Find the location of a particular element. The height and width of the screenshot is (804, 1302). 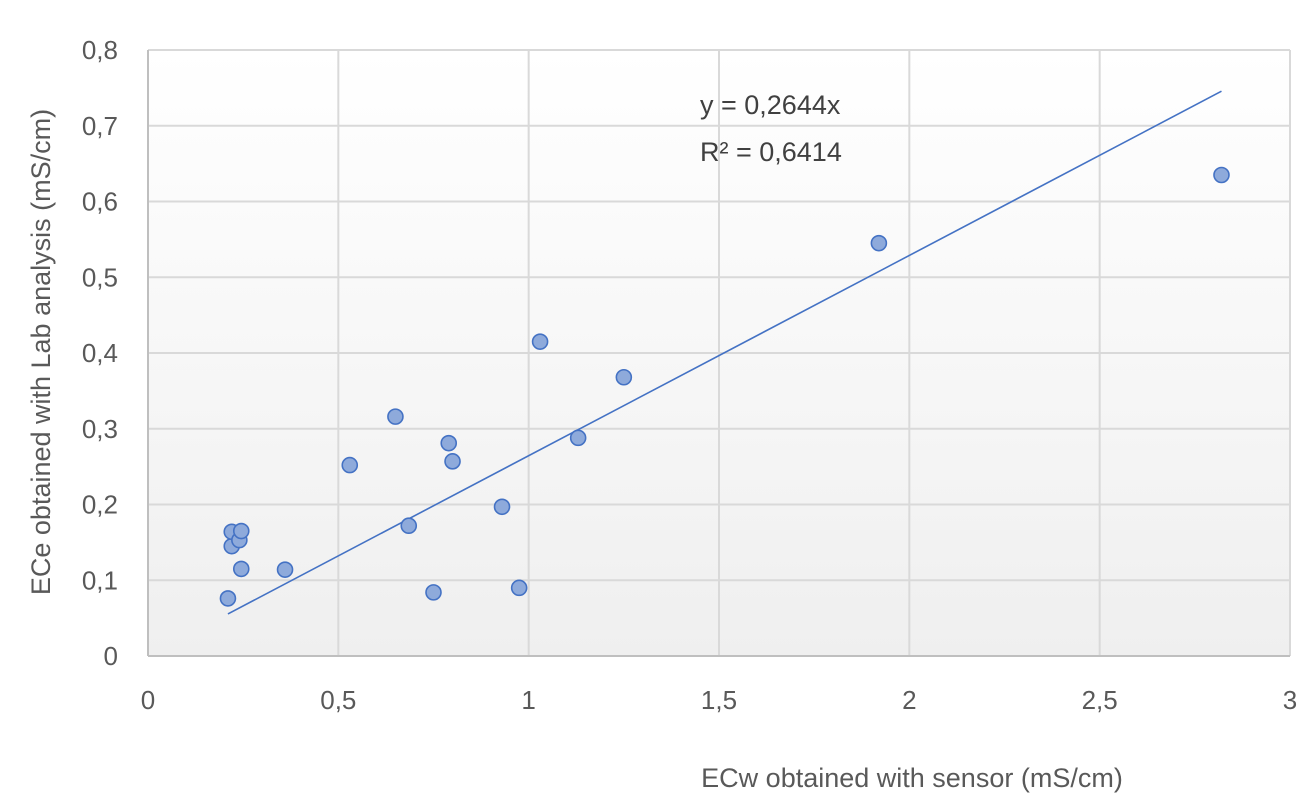

y-tick-label: 0,6 is located at coordinates (100, 202).